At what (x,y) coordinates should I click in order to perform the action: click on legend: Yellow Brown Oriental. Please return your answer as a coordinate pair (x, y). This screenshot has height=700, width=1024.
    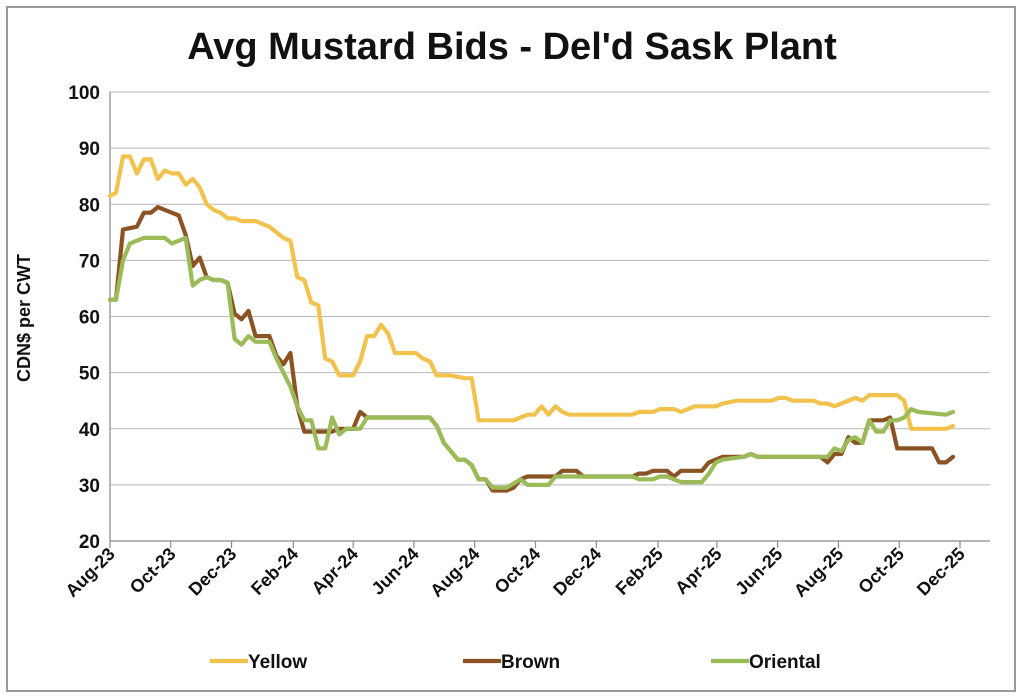
    Looking at the image, I should click on (515, 662).